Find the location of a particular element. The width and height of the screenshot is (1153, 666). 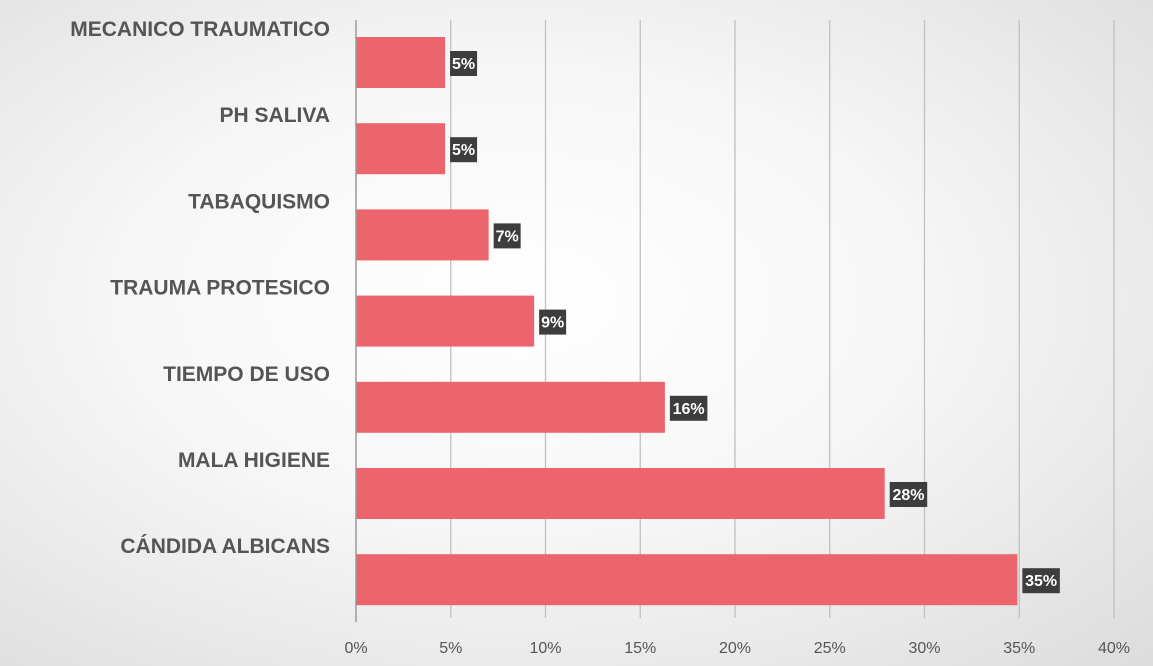

x-tick-label: 30% is located at coordinates (924, 648).